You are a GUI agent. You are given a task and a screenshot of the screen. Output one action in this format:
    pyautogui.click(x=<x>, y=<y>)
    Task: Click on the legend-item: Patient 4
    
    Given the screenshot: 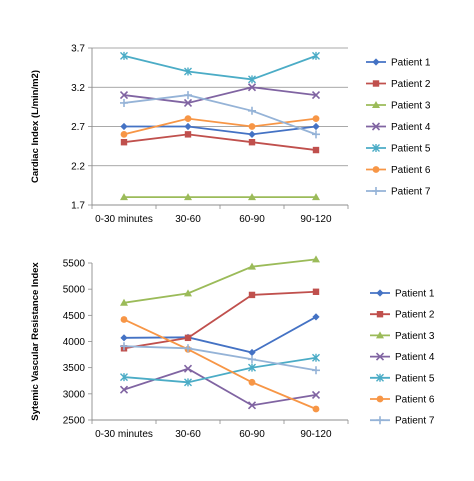 What is the action you would take?
    pyautogui.click(x=402, y=357)
    